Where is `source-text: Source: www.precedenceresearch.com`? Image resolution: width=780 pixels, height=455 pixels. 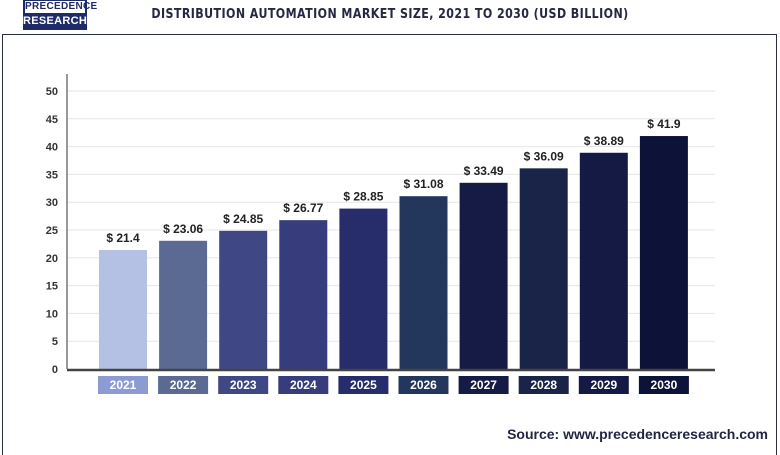 source-text: Source: www.precedenceresearch.com is located at coordinates (637, 434).